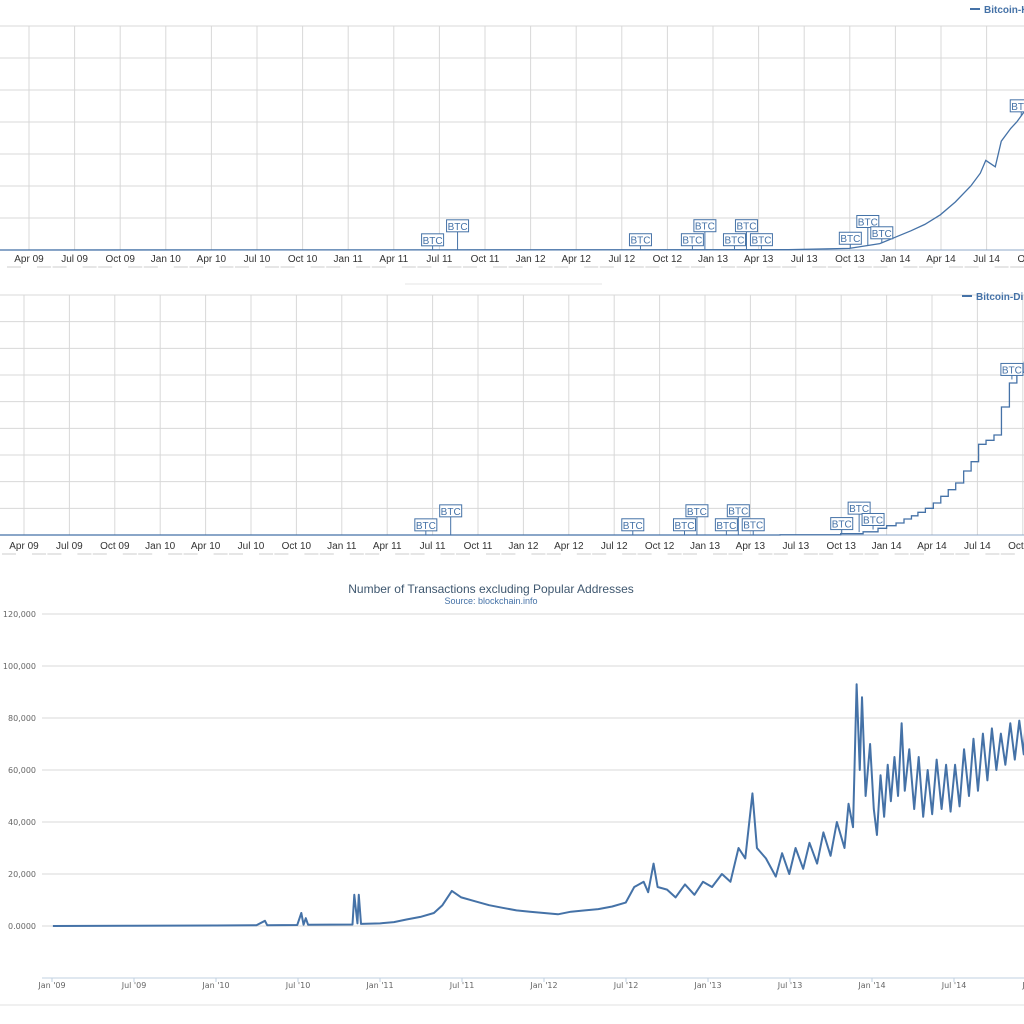  What do you see at coordinates (433, 546) in the screenshot?
I see `x-tick-label: Jul 11` at bounding box center [433, 546].